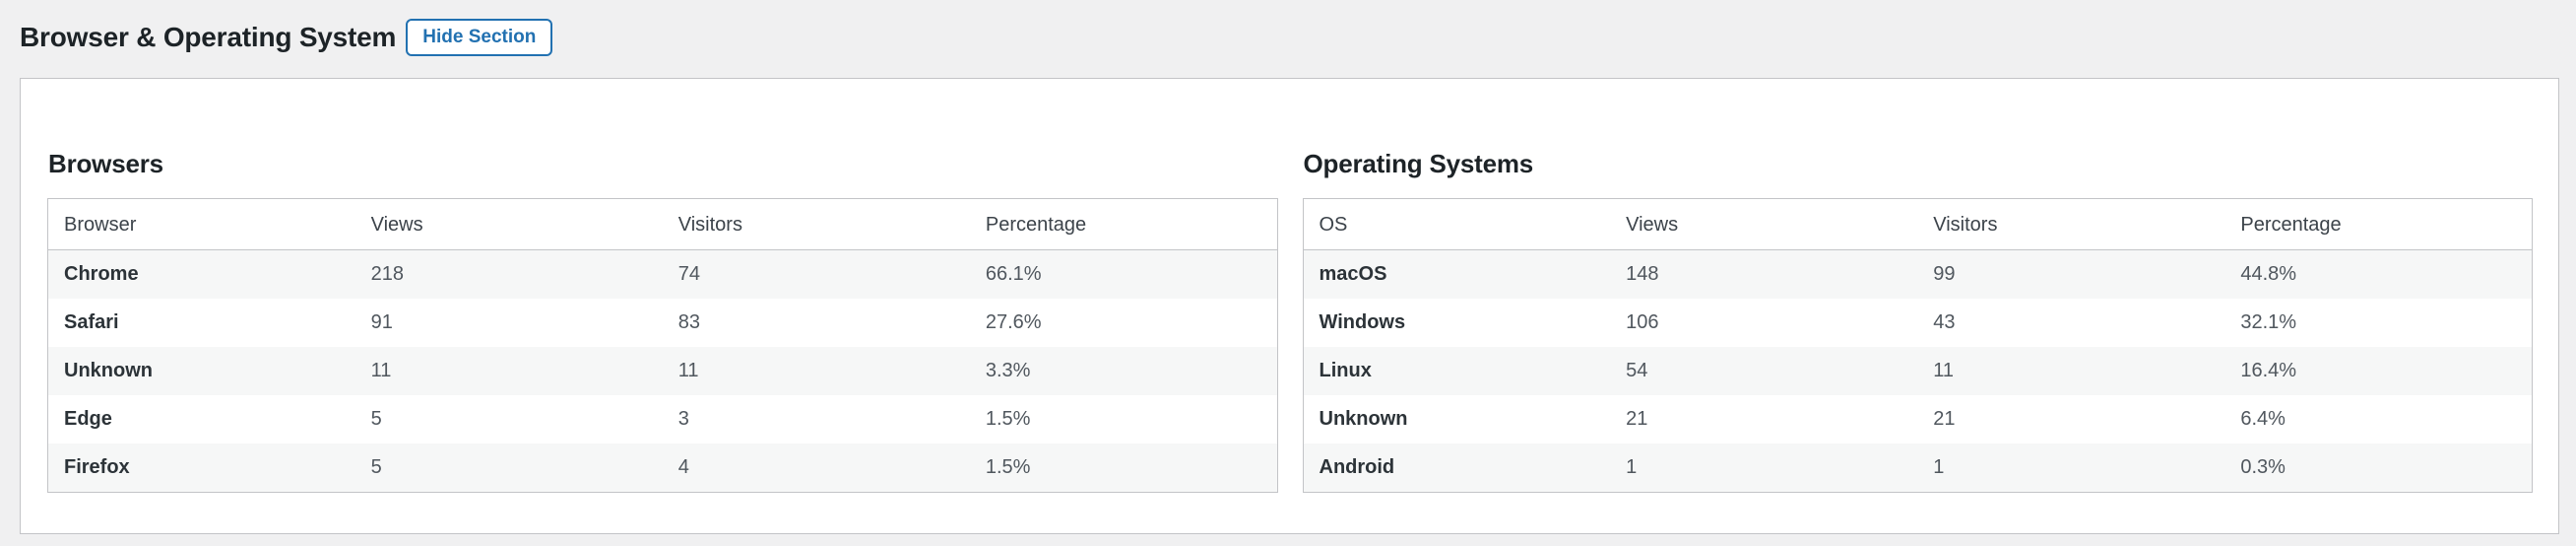 The image size is (2576, 546). Describe the element at coordinates (97, 467) in the screenshot. I see `browser-name-cell: Firefox` at that location.